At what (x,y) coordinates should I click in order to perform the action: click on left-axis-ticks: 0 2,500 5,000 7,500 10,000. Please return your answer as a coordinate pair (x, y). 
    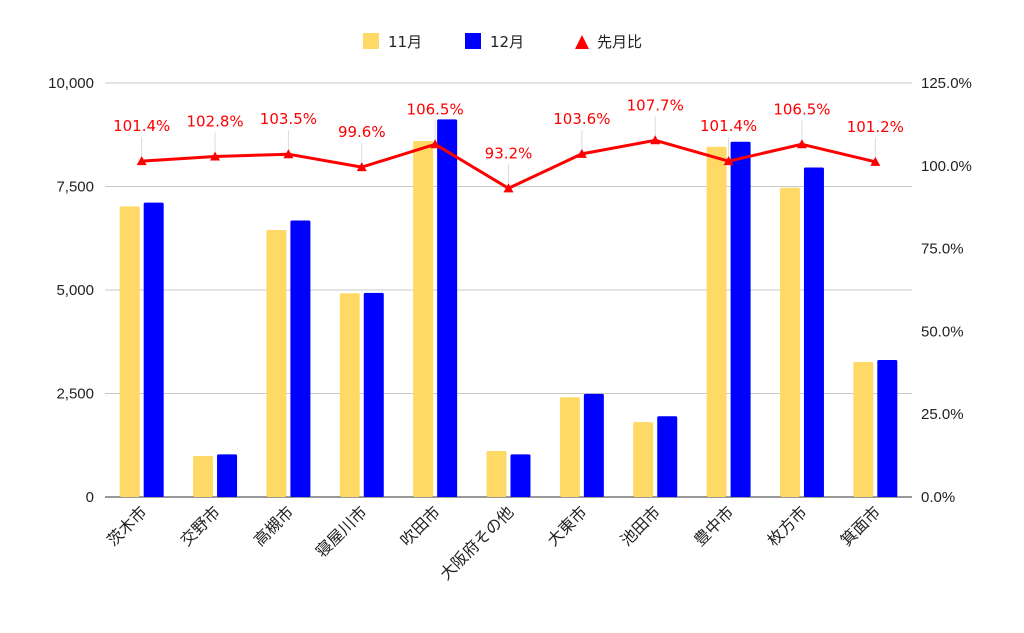
    Looking at the image, I should click on (71, 290).